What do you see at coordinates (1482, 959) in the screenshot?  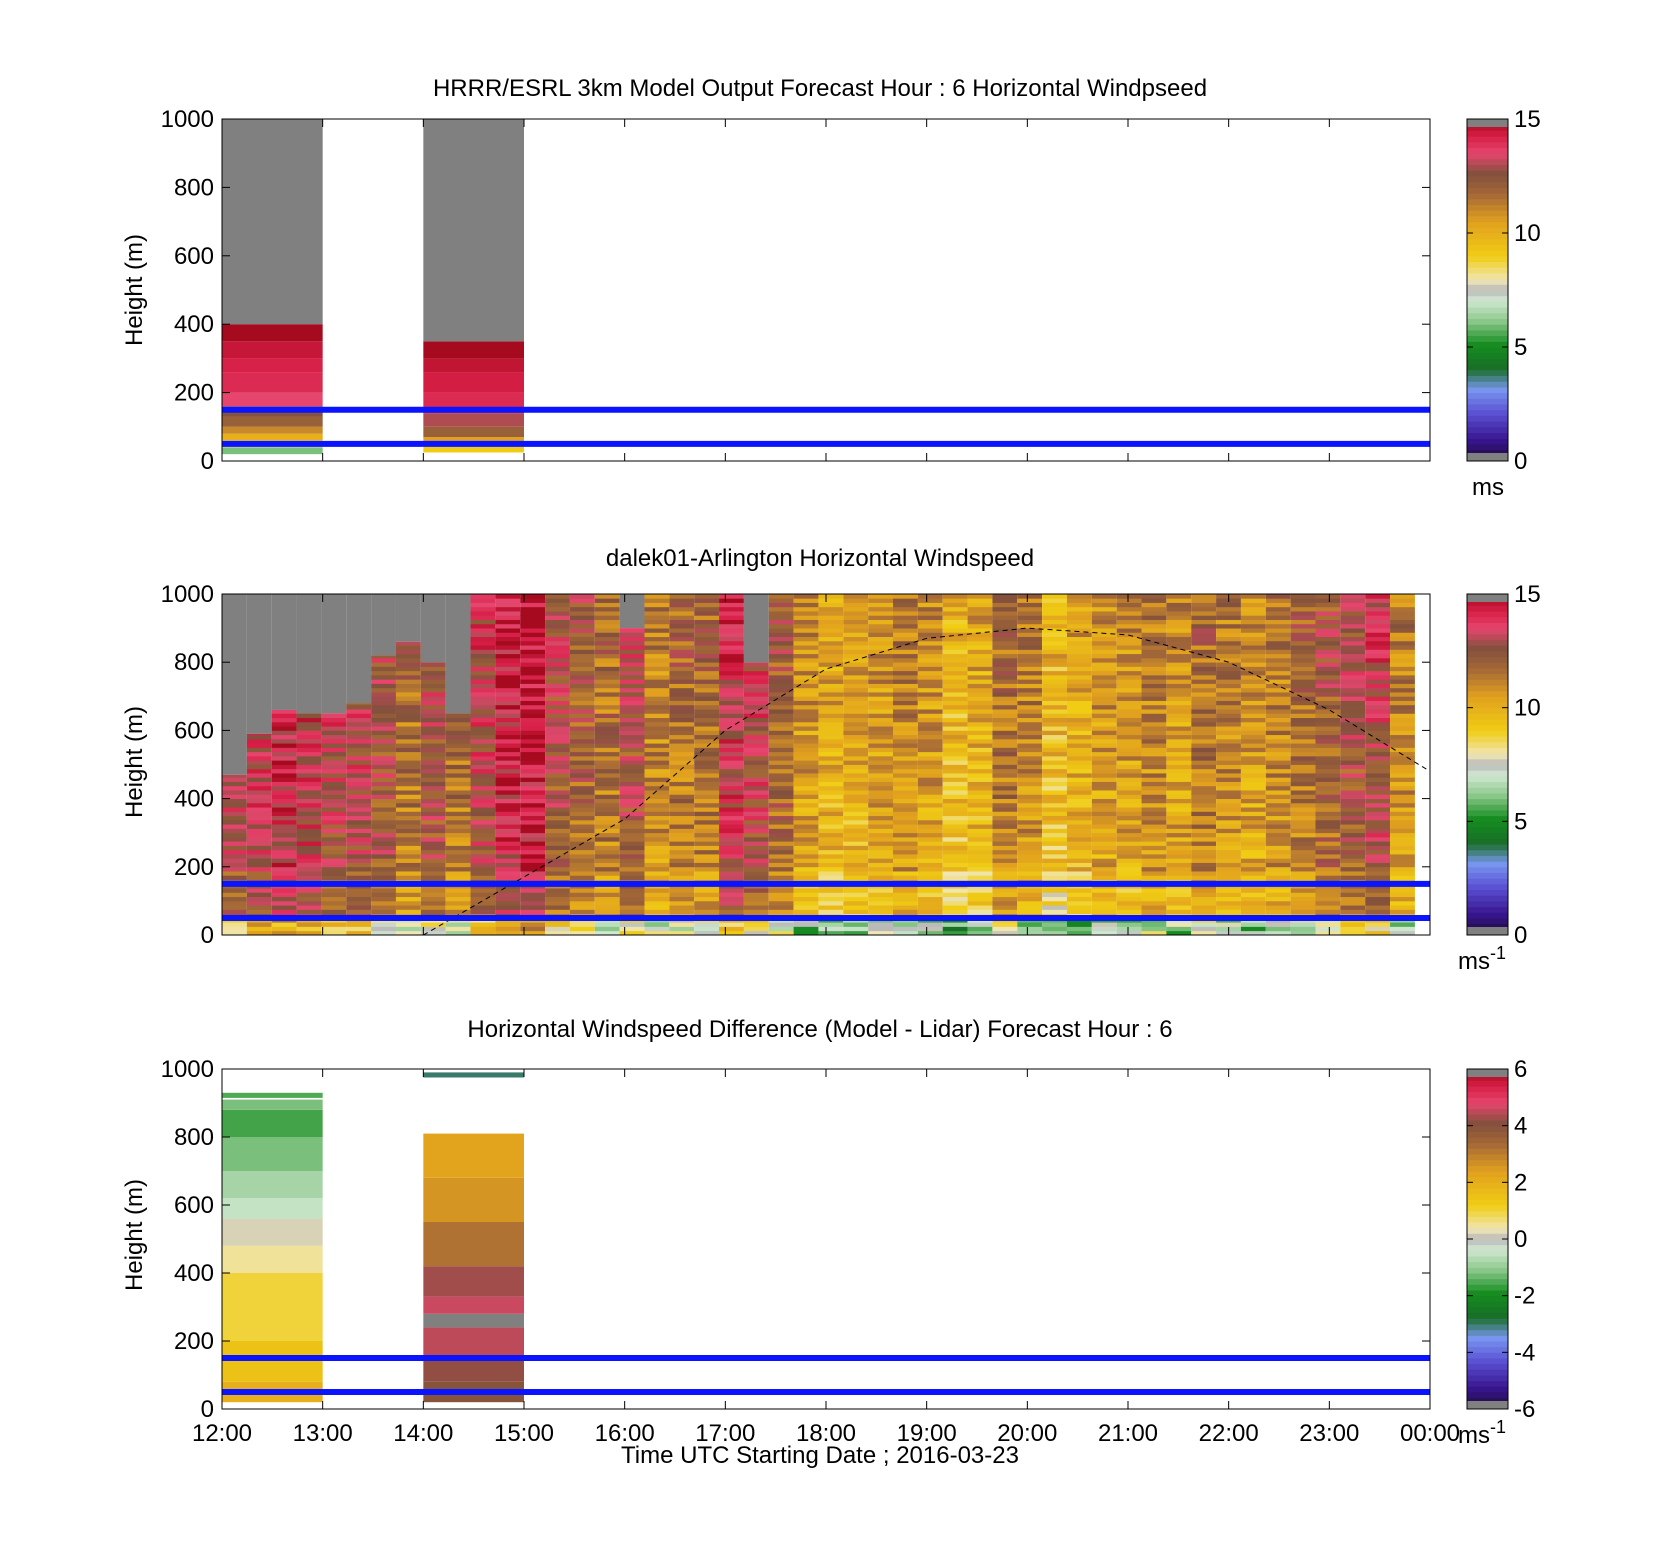 I see `colorbar-unit: ms-1` at bounding box center [1482, 959].